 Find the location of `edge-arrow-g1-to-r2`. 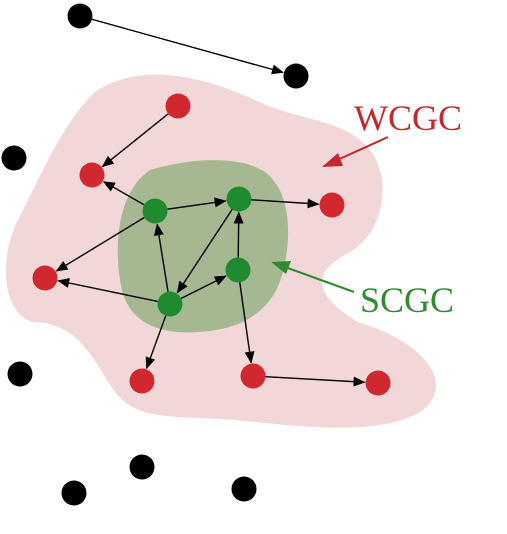

edge-arrow-g1-to-r2 is located at coordinates (123, 193).